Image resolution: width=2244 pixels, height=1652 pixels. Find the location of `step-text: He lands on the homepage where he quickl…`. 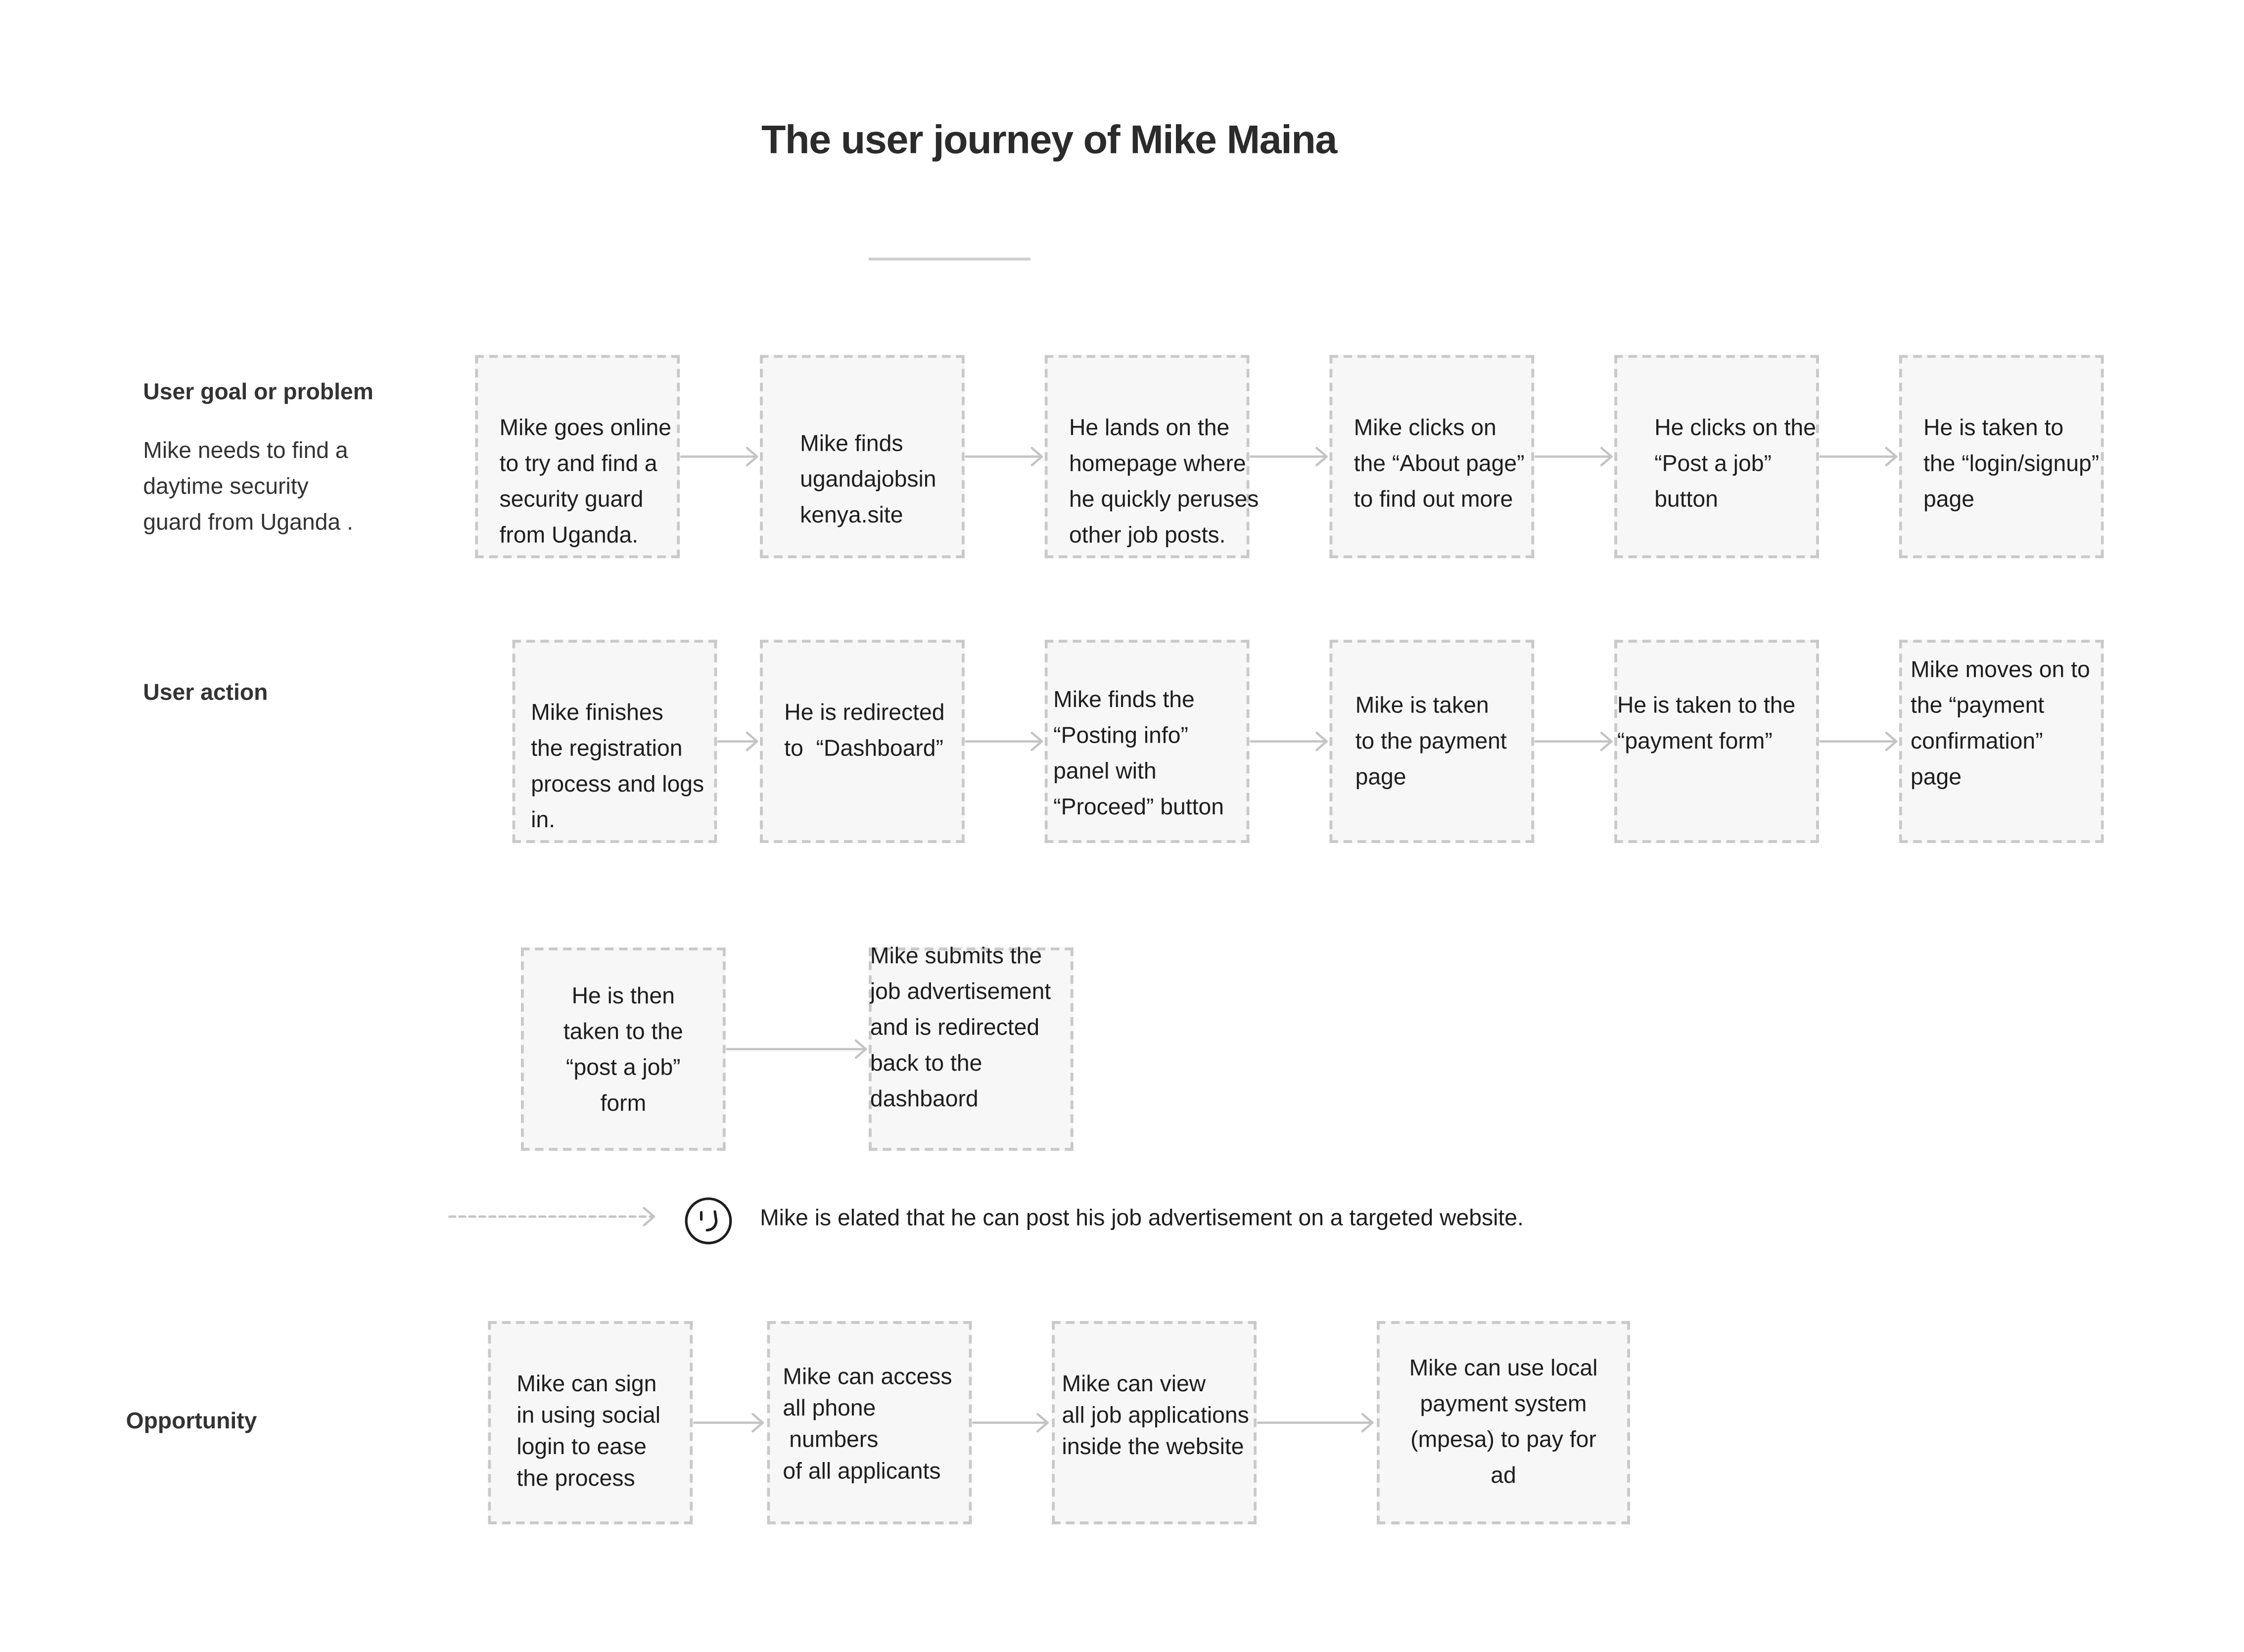

step-text: He lands on the homepage where he quickl… is located at coordinates (1164, 482).